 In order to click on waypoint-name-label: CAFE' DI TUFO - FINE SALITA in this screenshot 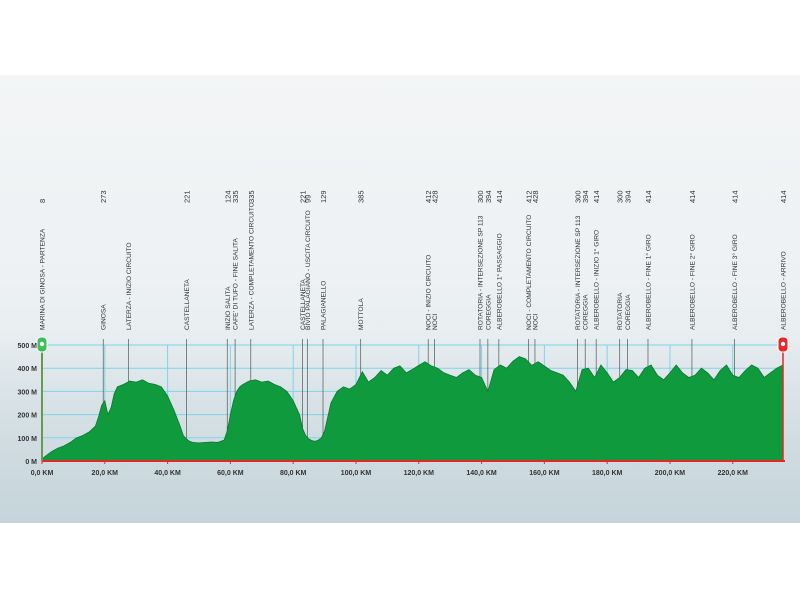, I will do `click(236, 284)`.